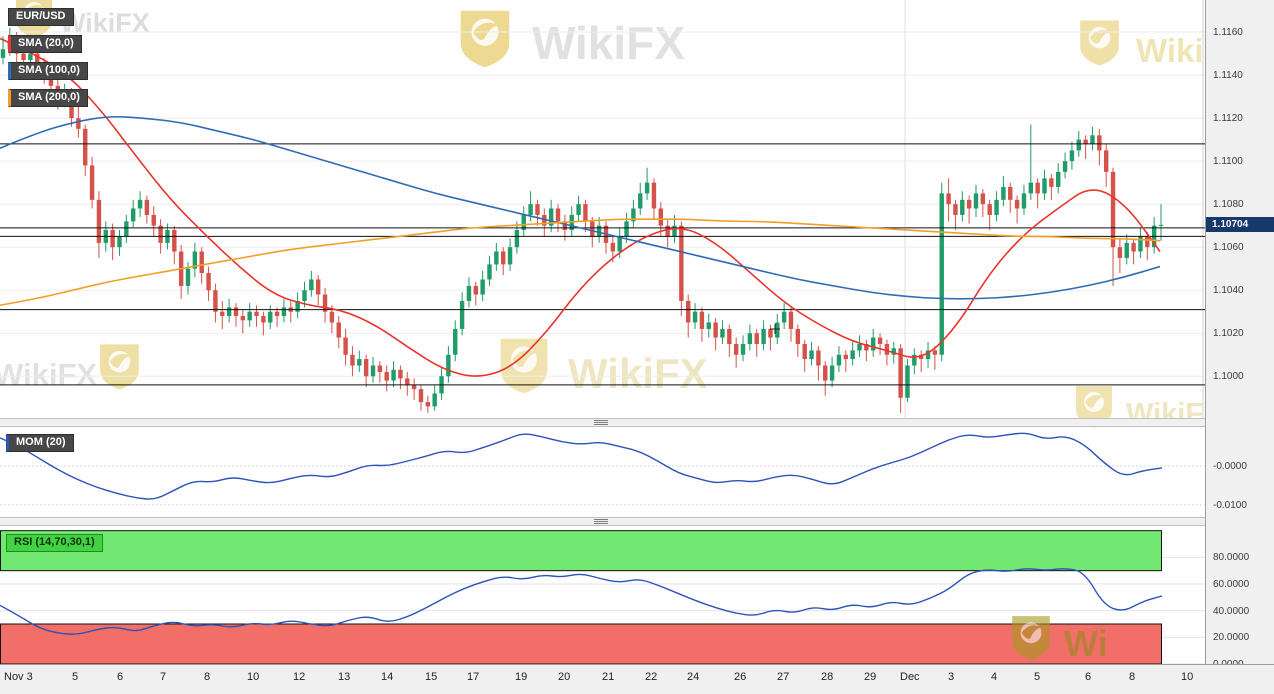  Describe the element at coordinates (1228, 377) in the screenshot. I see `price-axis-label: 1.1000` at that location.